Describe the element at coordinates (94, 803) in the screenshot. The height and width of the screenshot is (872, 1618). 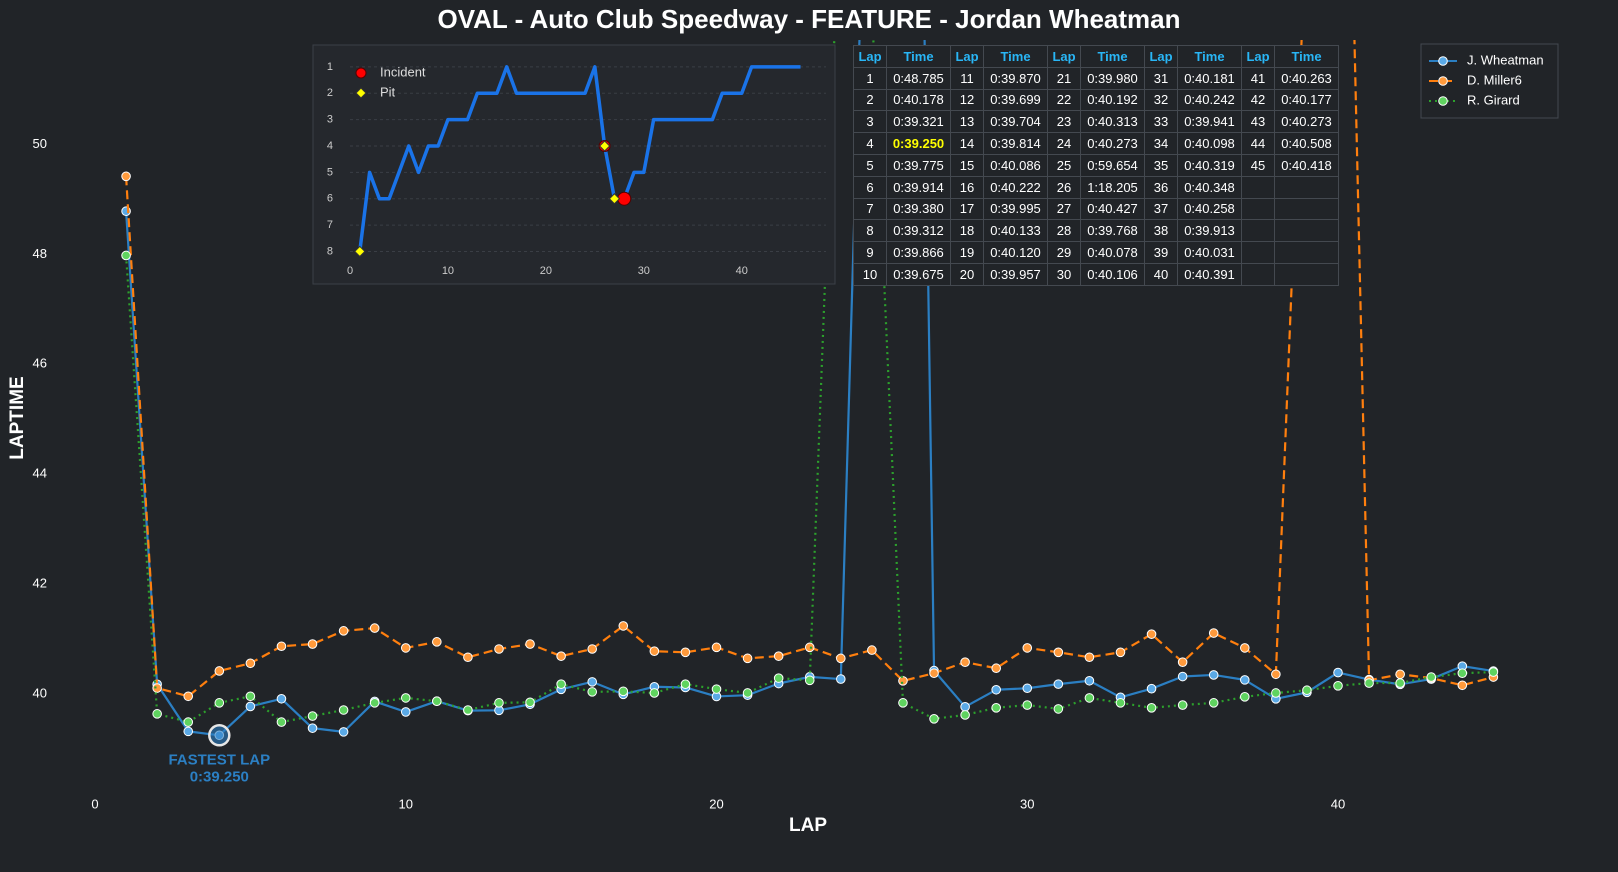
I see `x-tick-label: 0` at that location.